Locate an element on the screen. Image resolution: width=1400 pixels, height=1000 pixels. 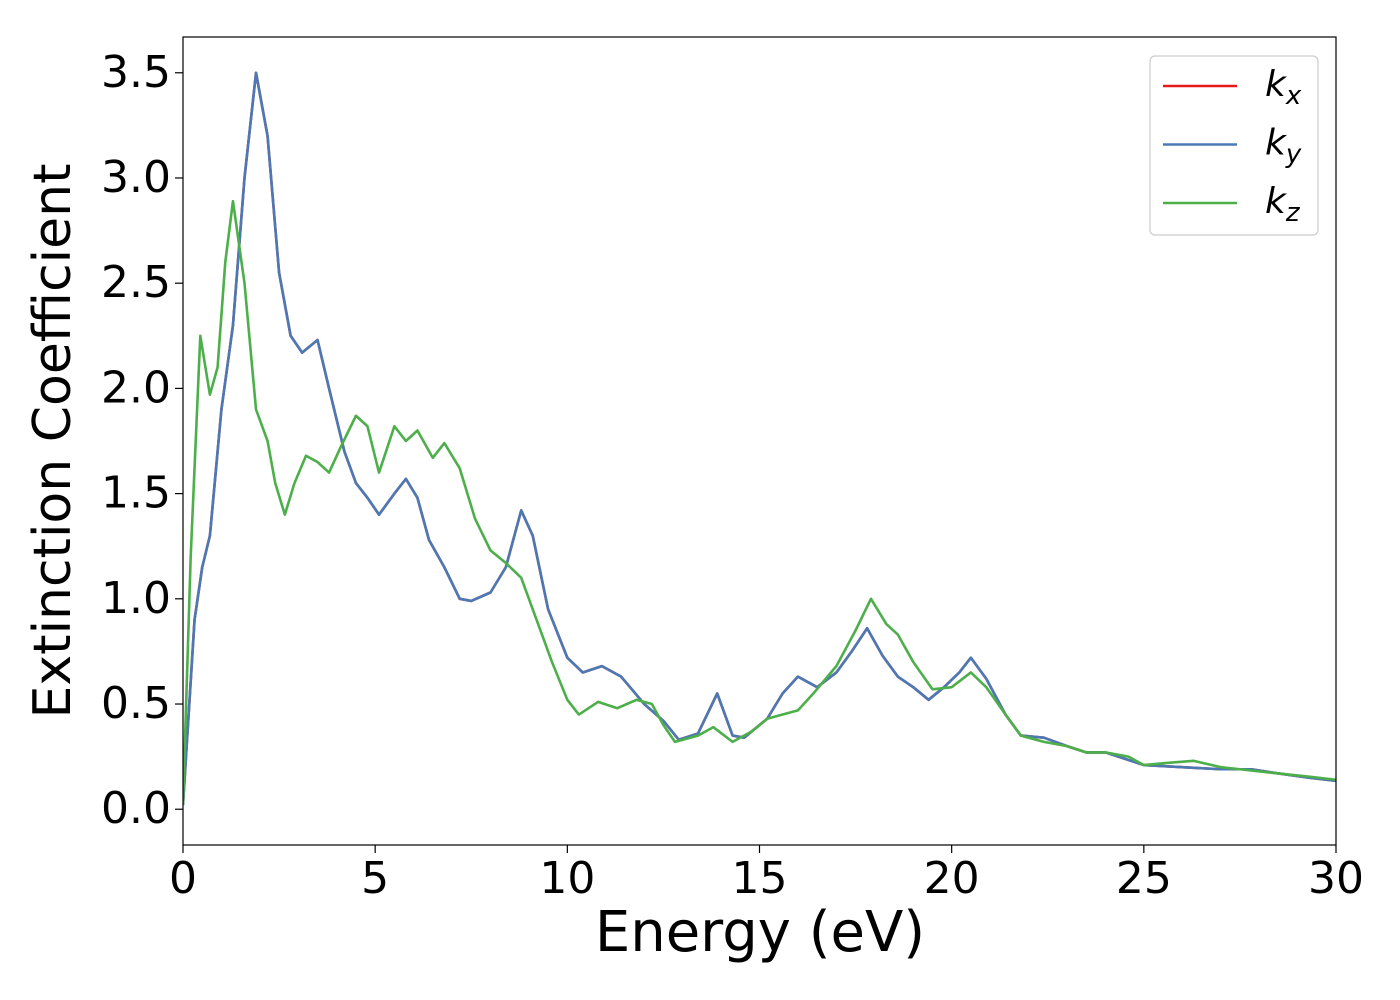
y-tick-label: 1.5 is located at coordinates (136, 493).